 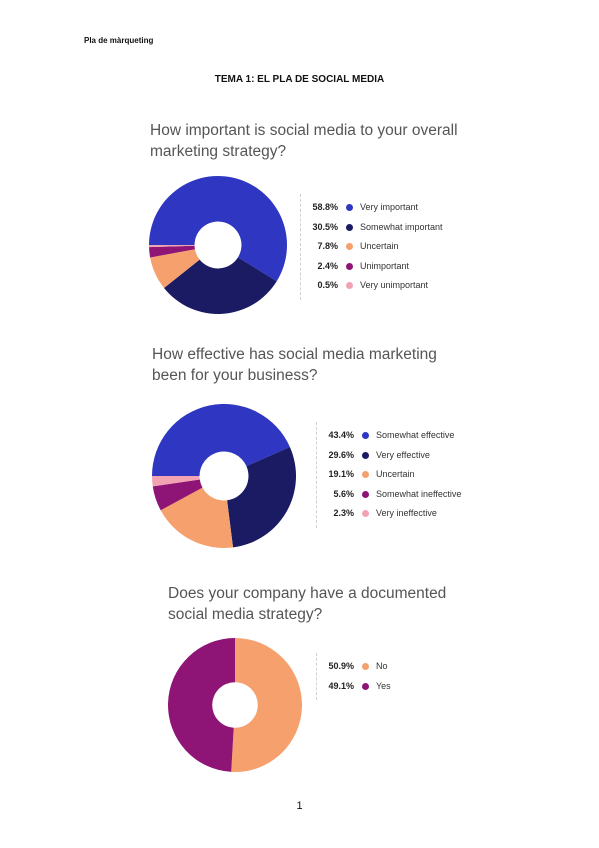 I want to click on donut-slice-very-ineffective, so click(x=176, y=481).